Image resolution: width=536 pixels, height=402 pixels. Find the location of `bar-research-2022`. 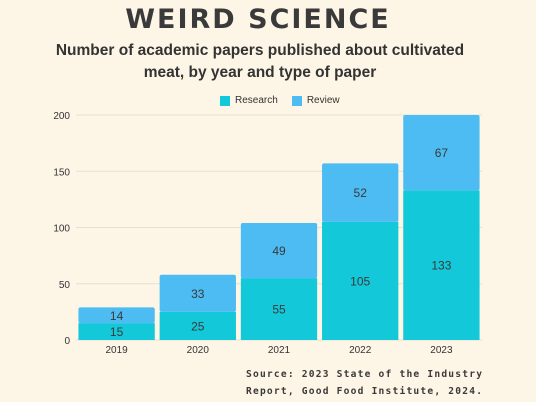

bar-research-2022 is located at coordinates (360, 280).